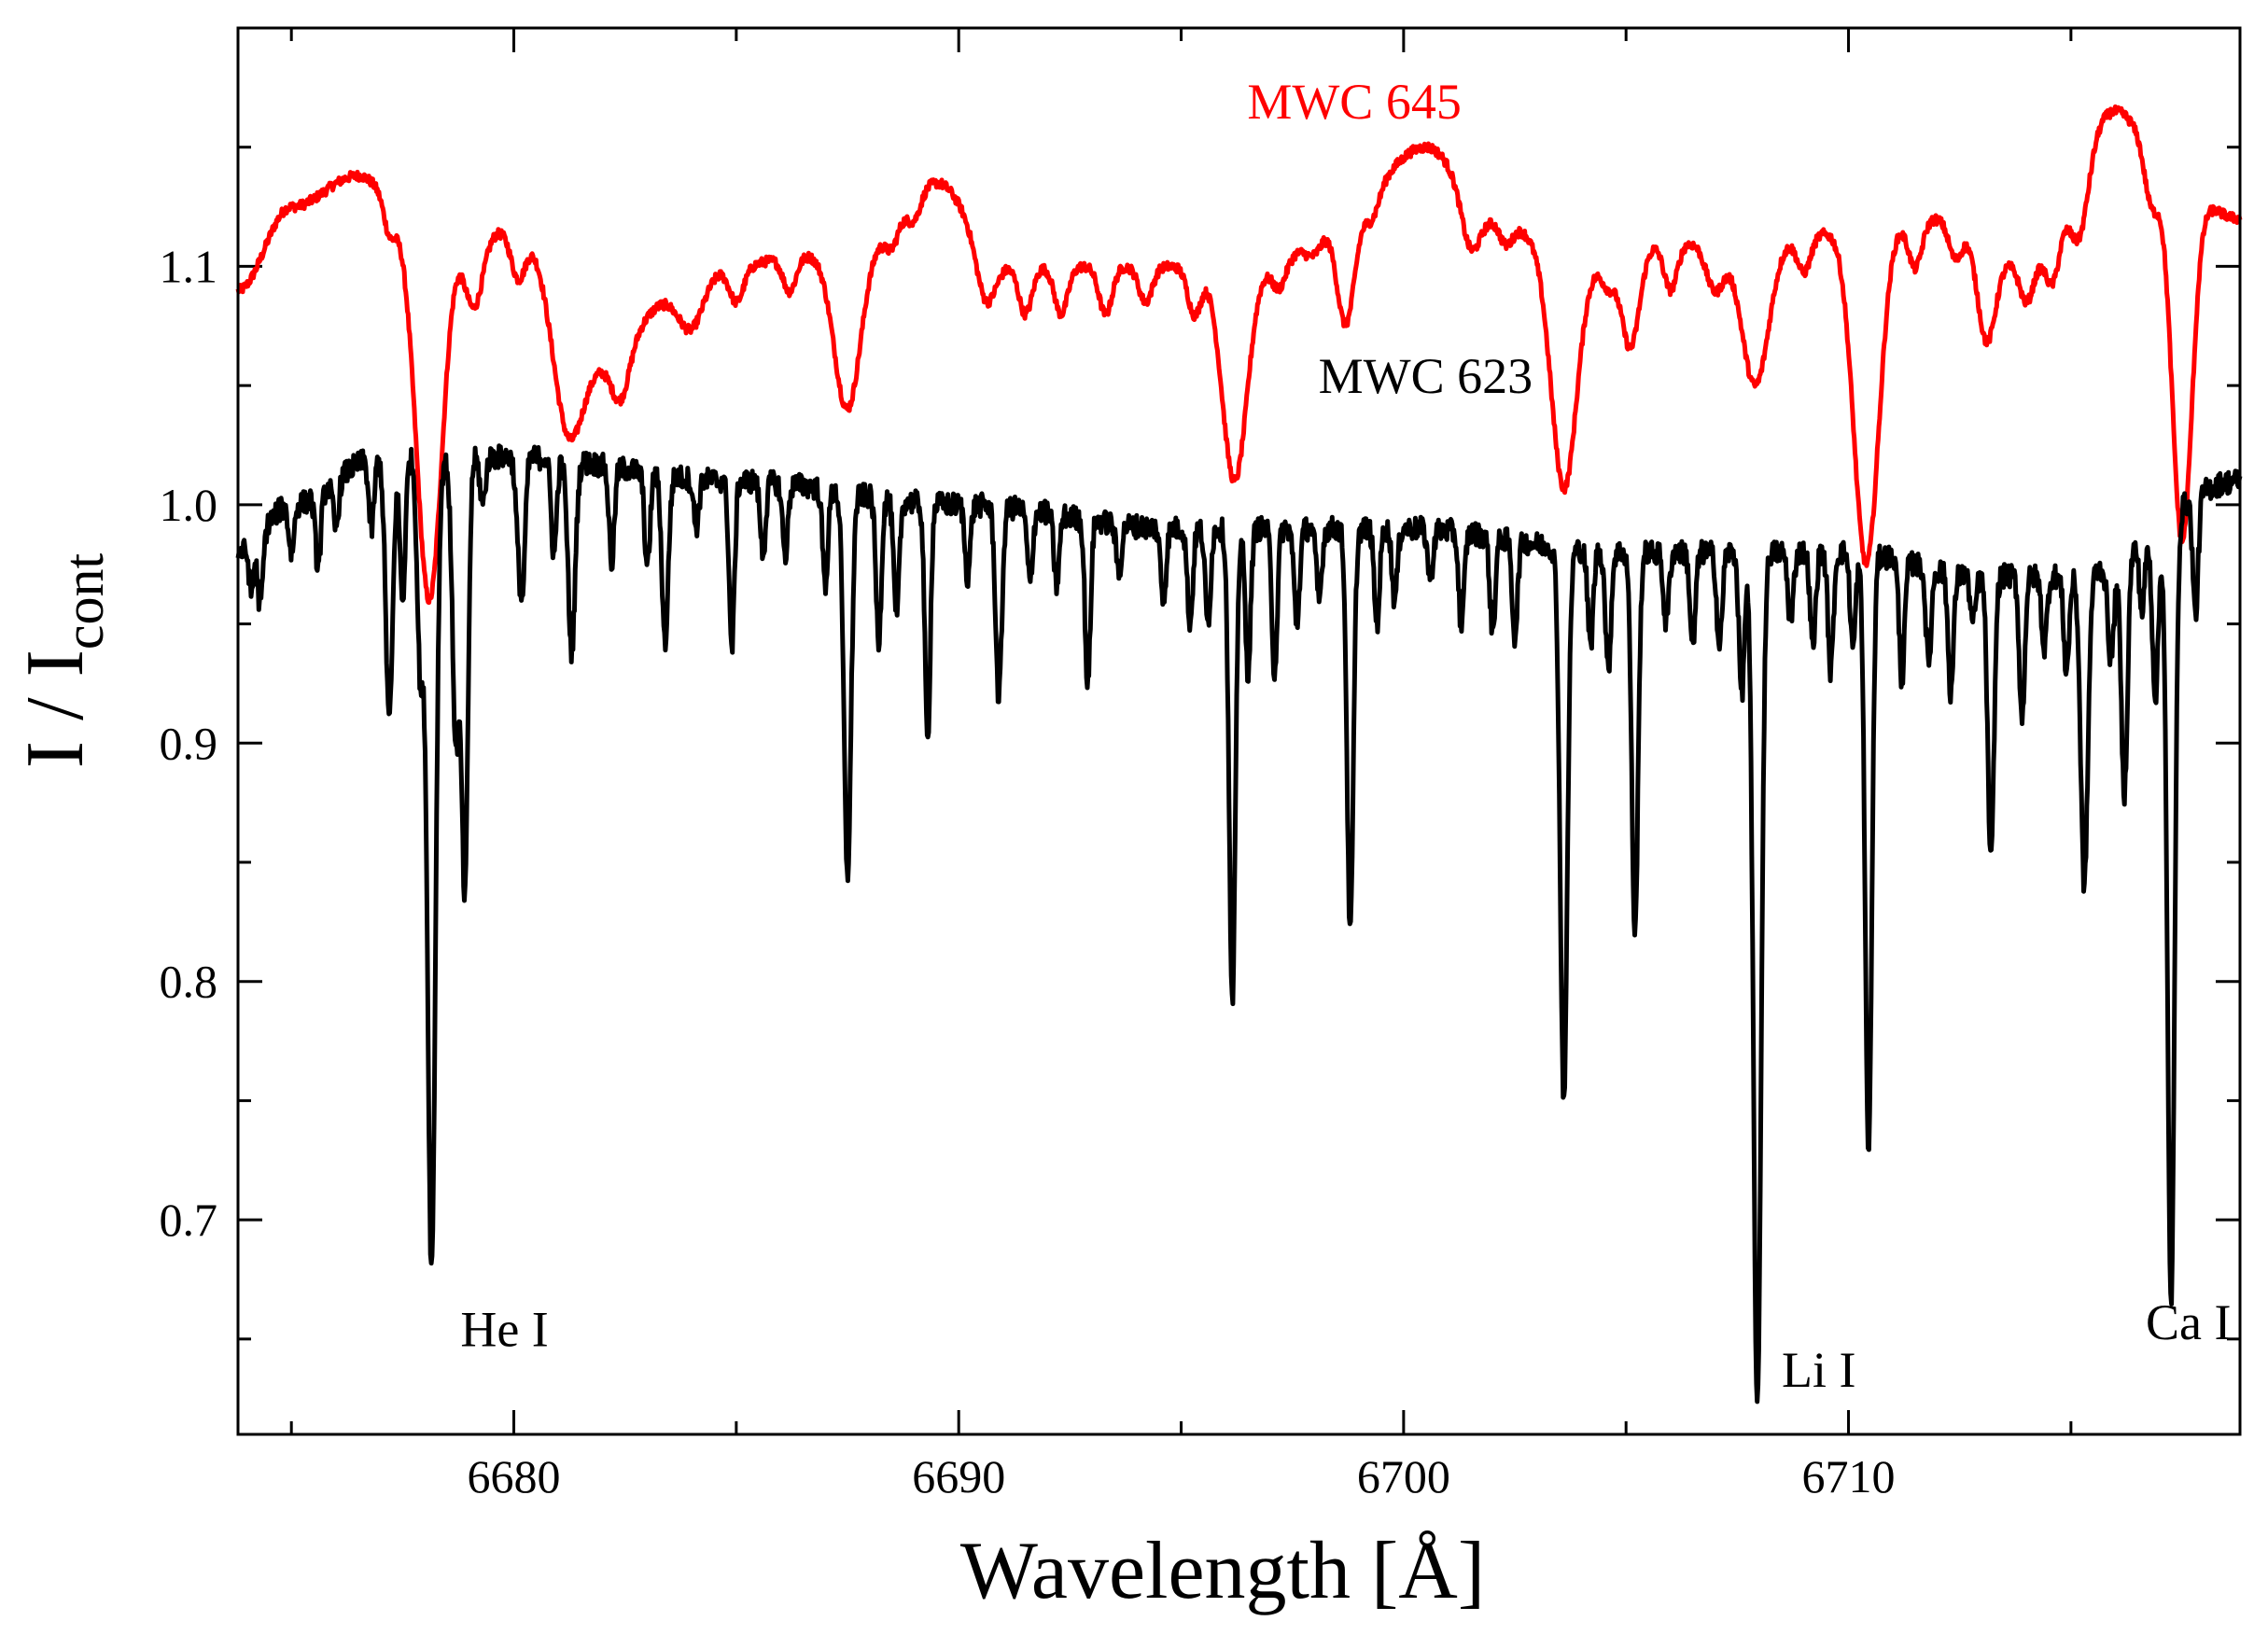  What do you see at coordinates (189, 982) in the screenshot?
I see `y-tick-label: 0.8` at bounding box center [189, 982].